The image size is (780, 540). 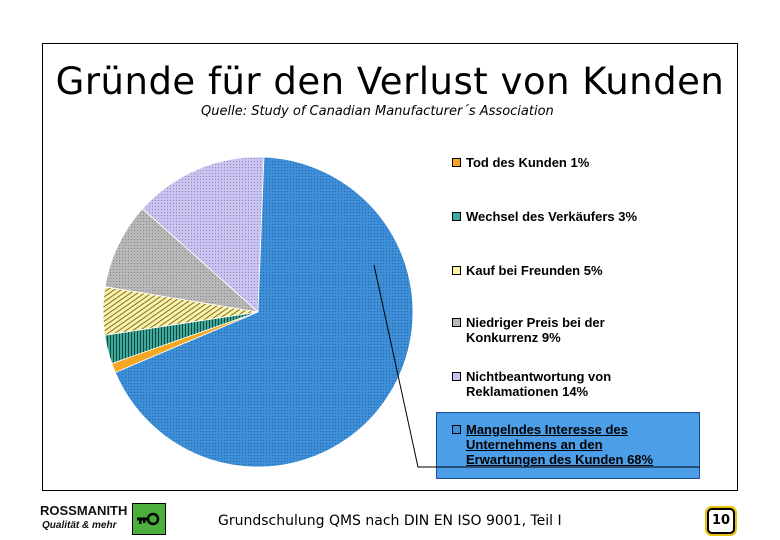 I want to click on logo-tagline: Qualität & mehr, so click(x=79, y=525).